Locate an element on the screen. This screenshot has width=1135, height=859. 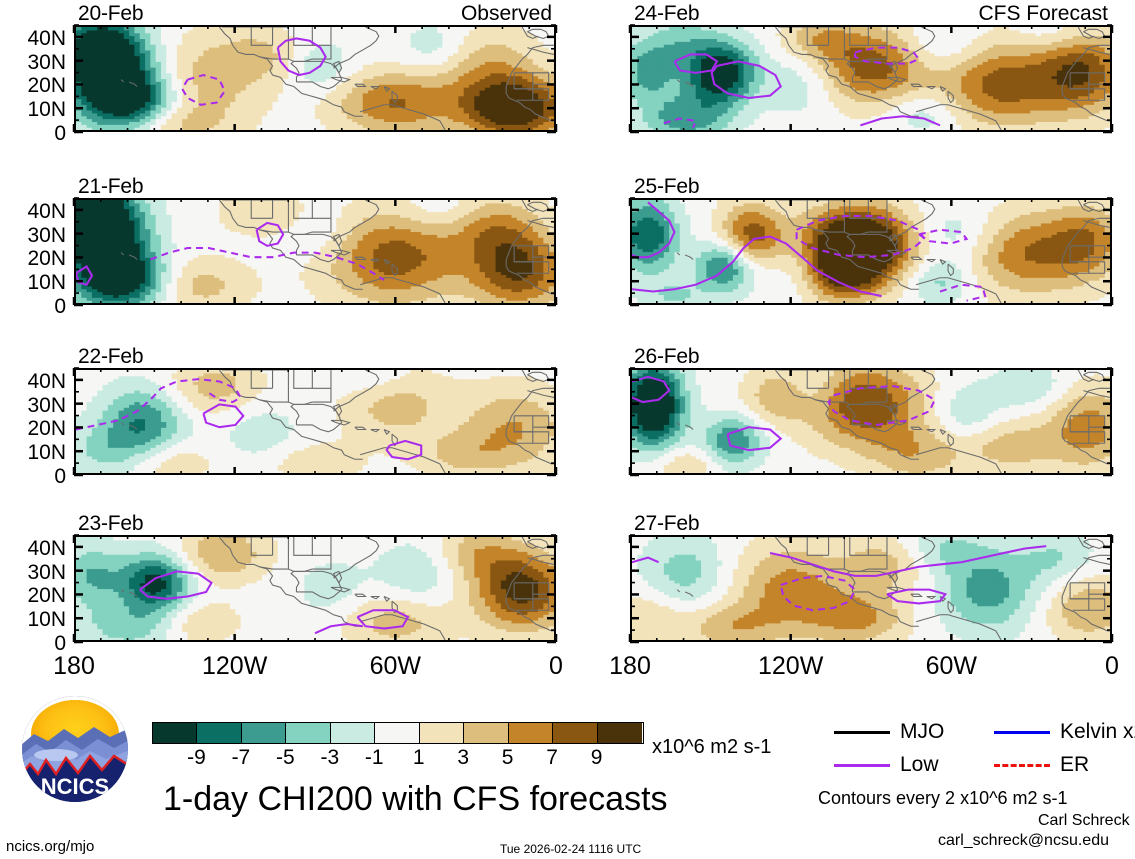
map-panel-26-feb is located at coordinates (871, 421).